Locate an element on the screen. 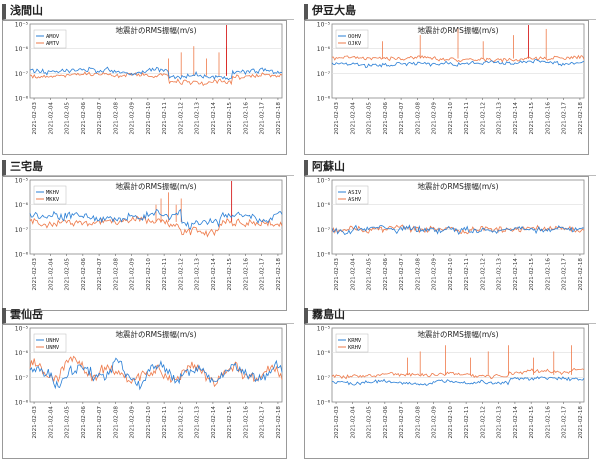 This screenshot has width=600, height=460. station-name: 阿蘇山 is located at coordinates (328, 166).